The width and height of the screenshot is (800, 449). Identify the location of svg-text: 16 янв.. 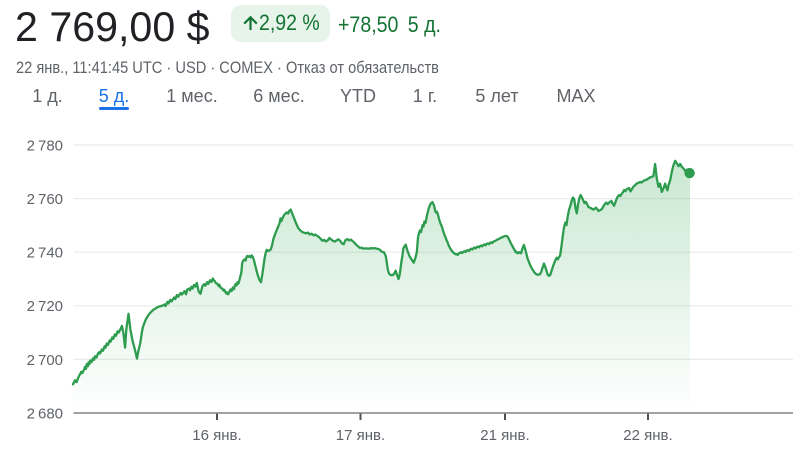
(216, 435).